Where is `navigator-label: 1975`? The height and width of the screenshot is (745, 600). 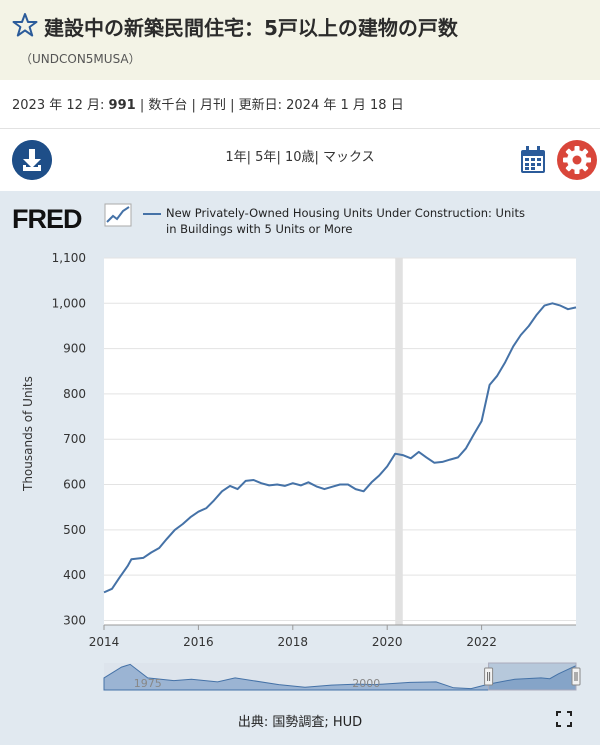
navigator-label: 1975 is located at coordinates (148, 683).